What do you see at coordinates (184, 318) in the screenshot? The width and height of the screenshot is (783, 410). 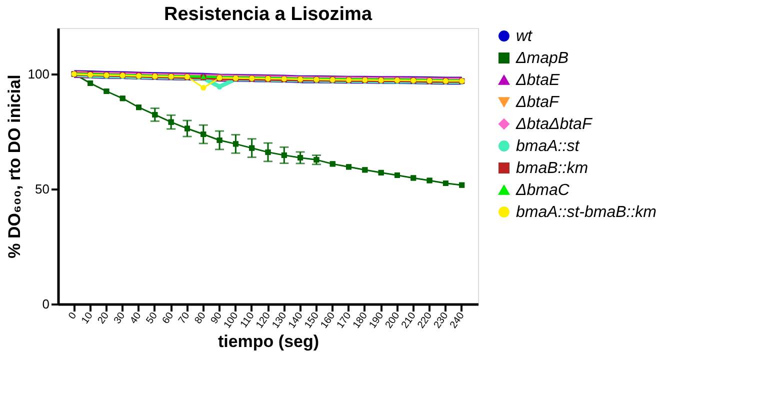 I see `x-tick-label: 70` at bounding box center [184, 318].